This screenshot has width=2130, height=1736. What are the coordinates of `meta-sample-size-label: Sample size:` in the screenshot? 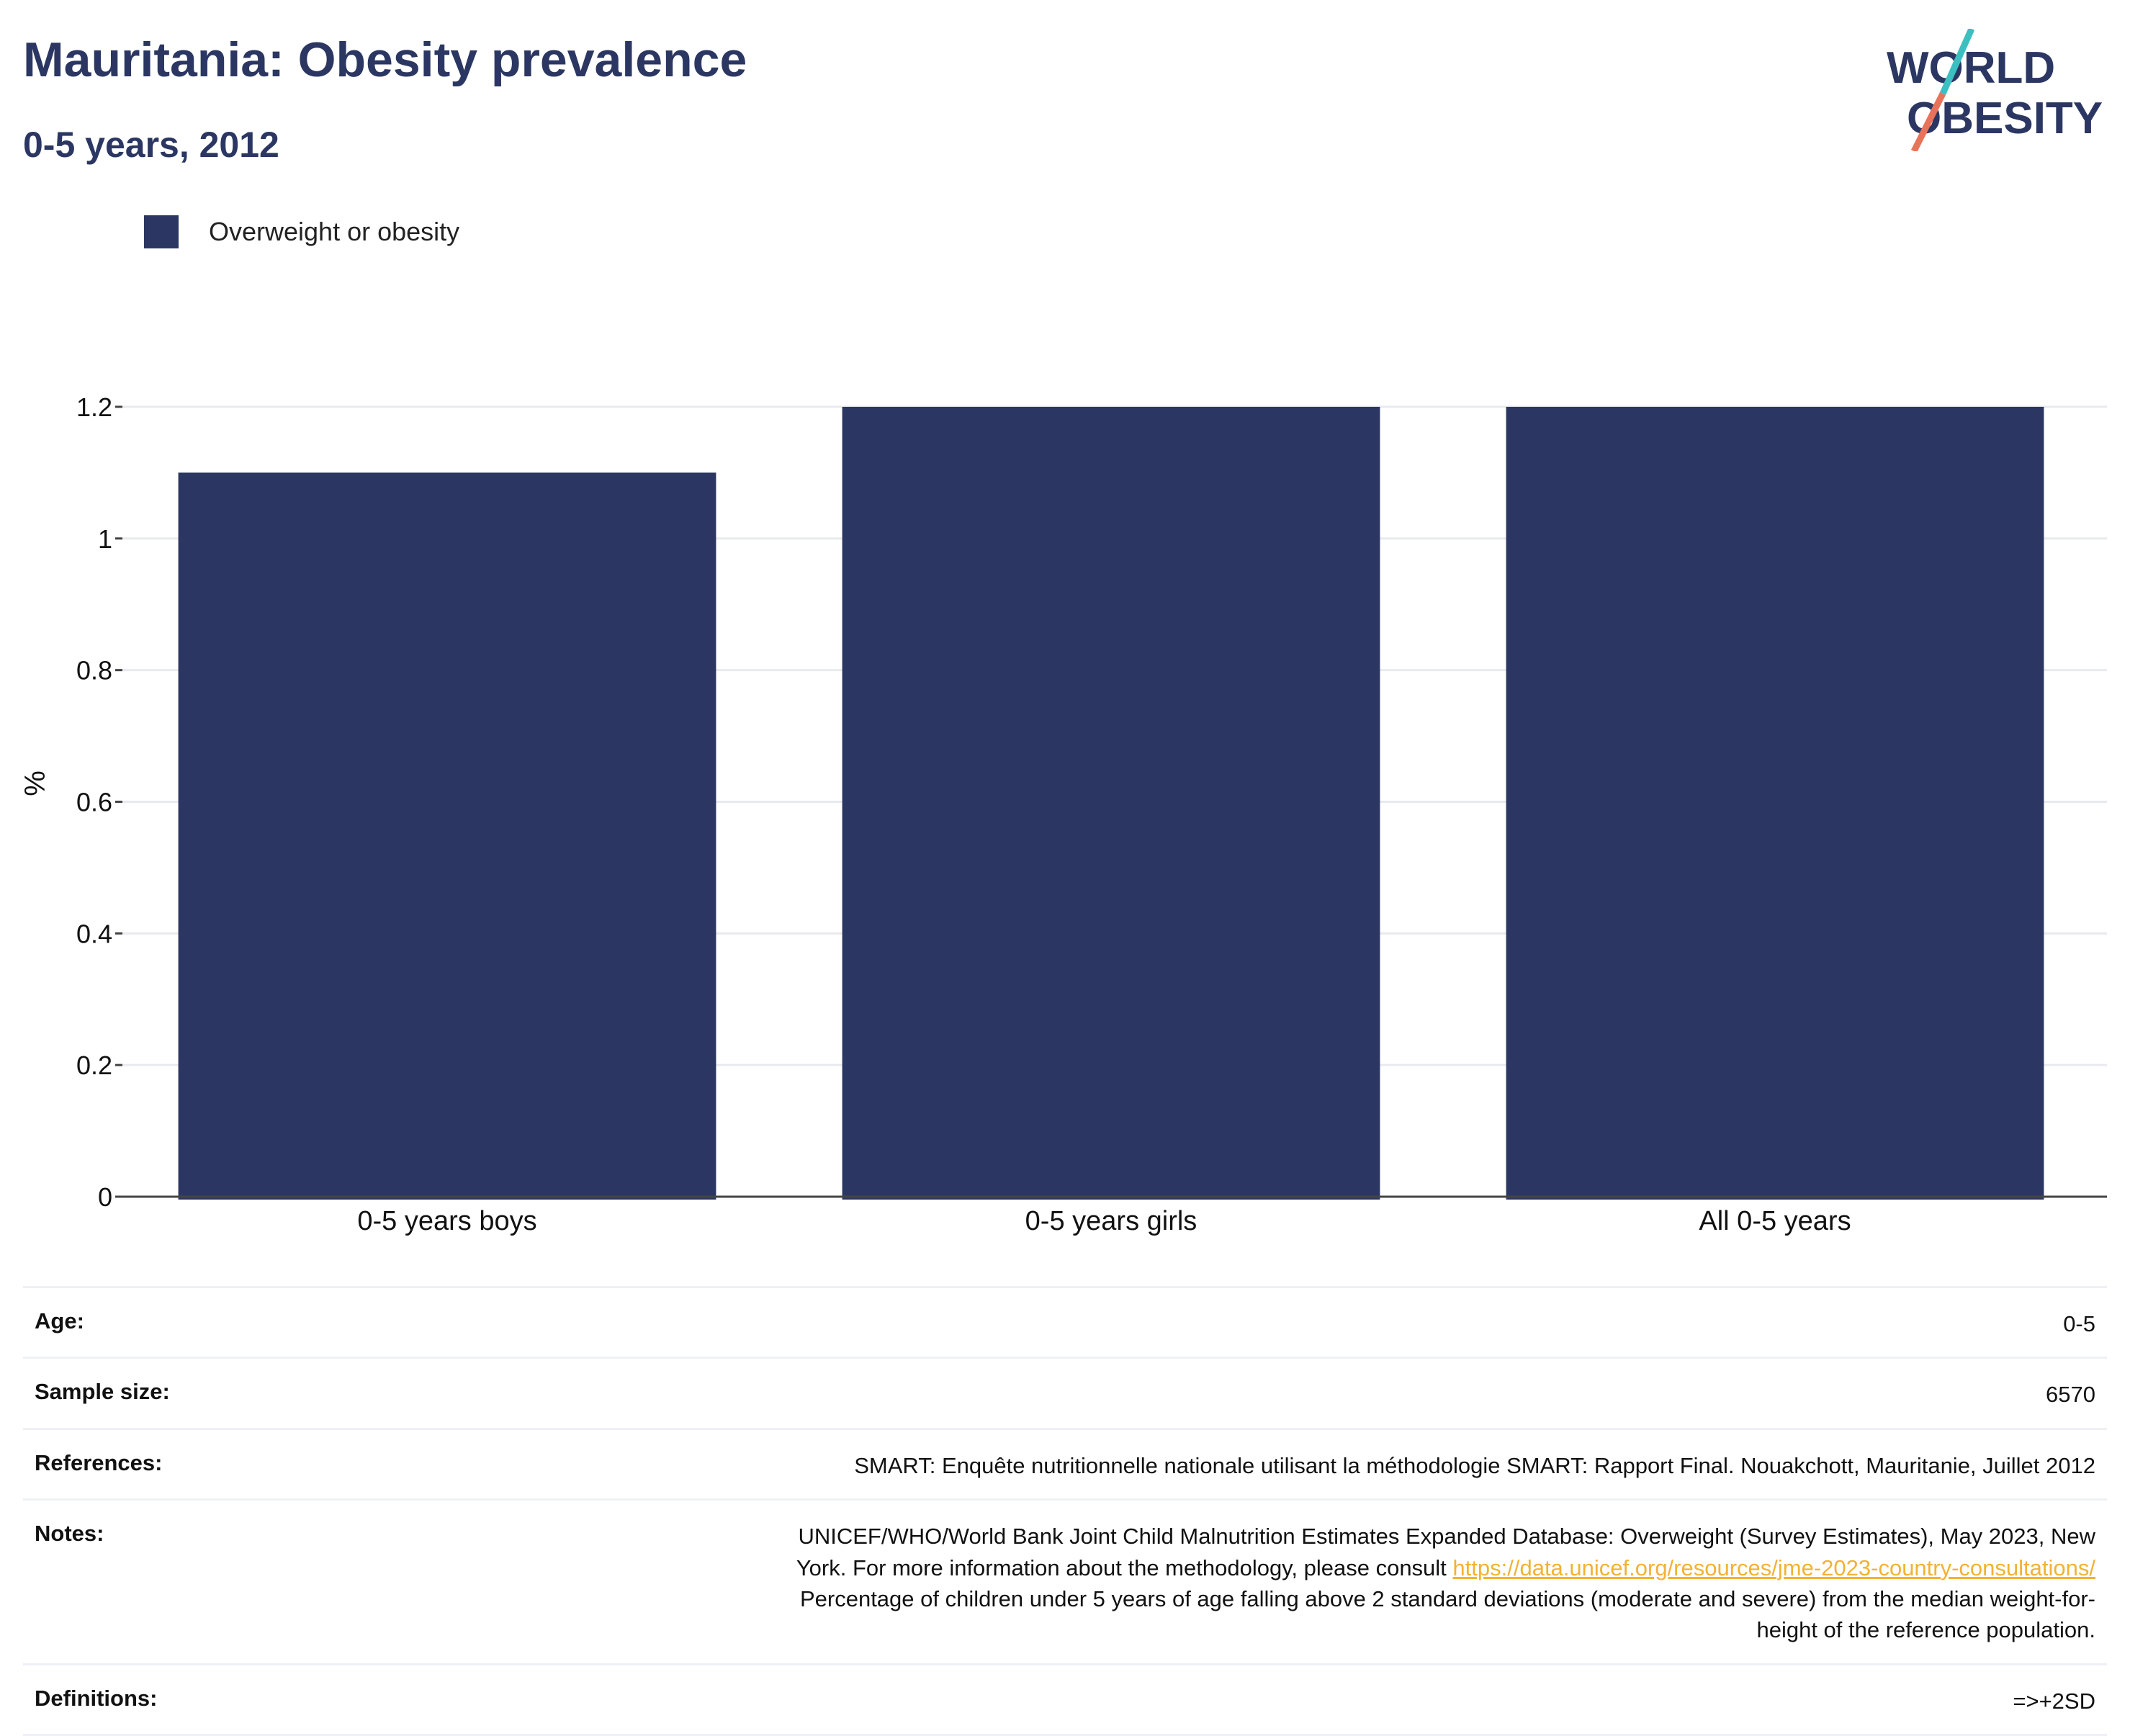 It's located at (102, 1392).